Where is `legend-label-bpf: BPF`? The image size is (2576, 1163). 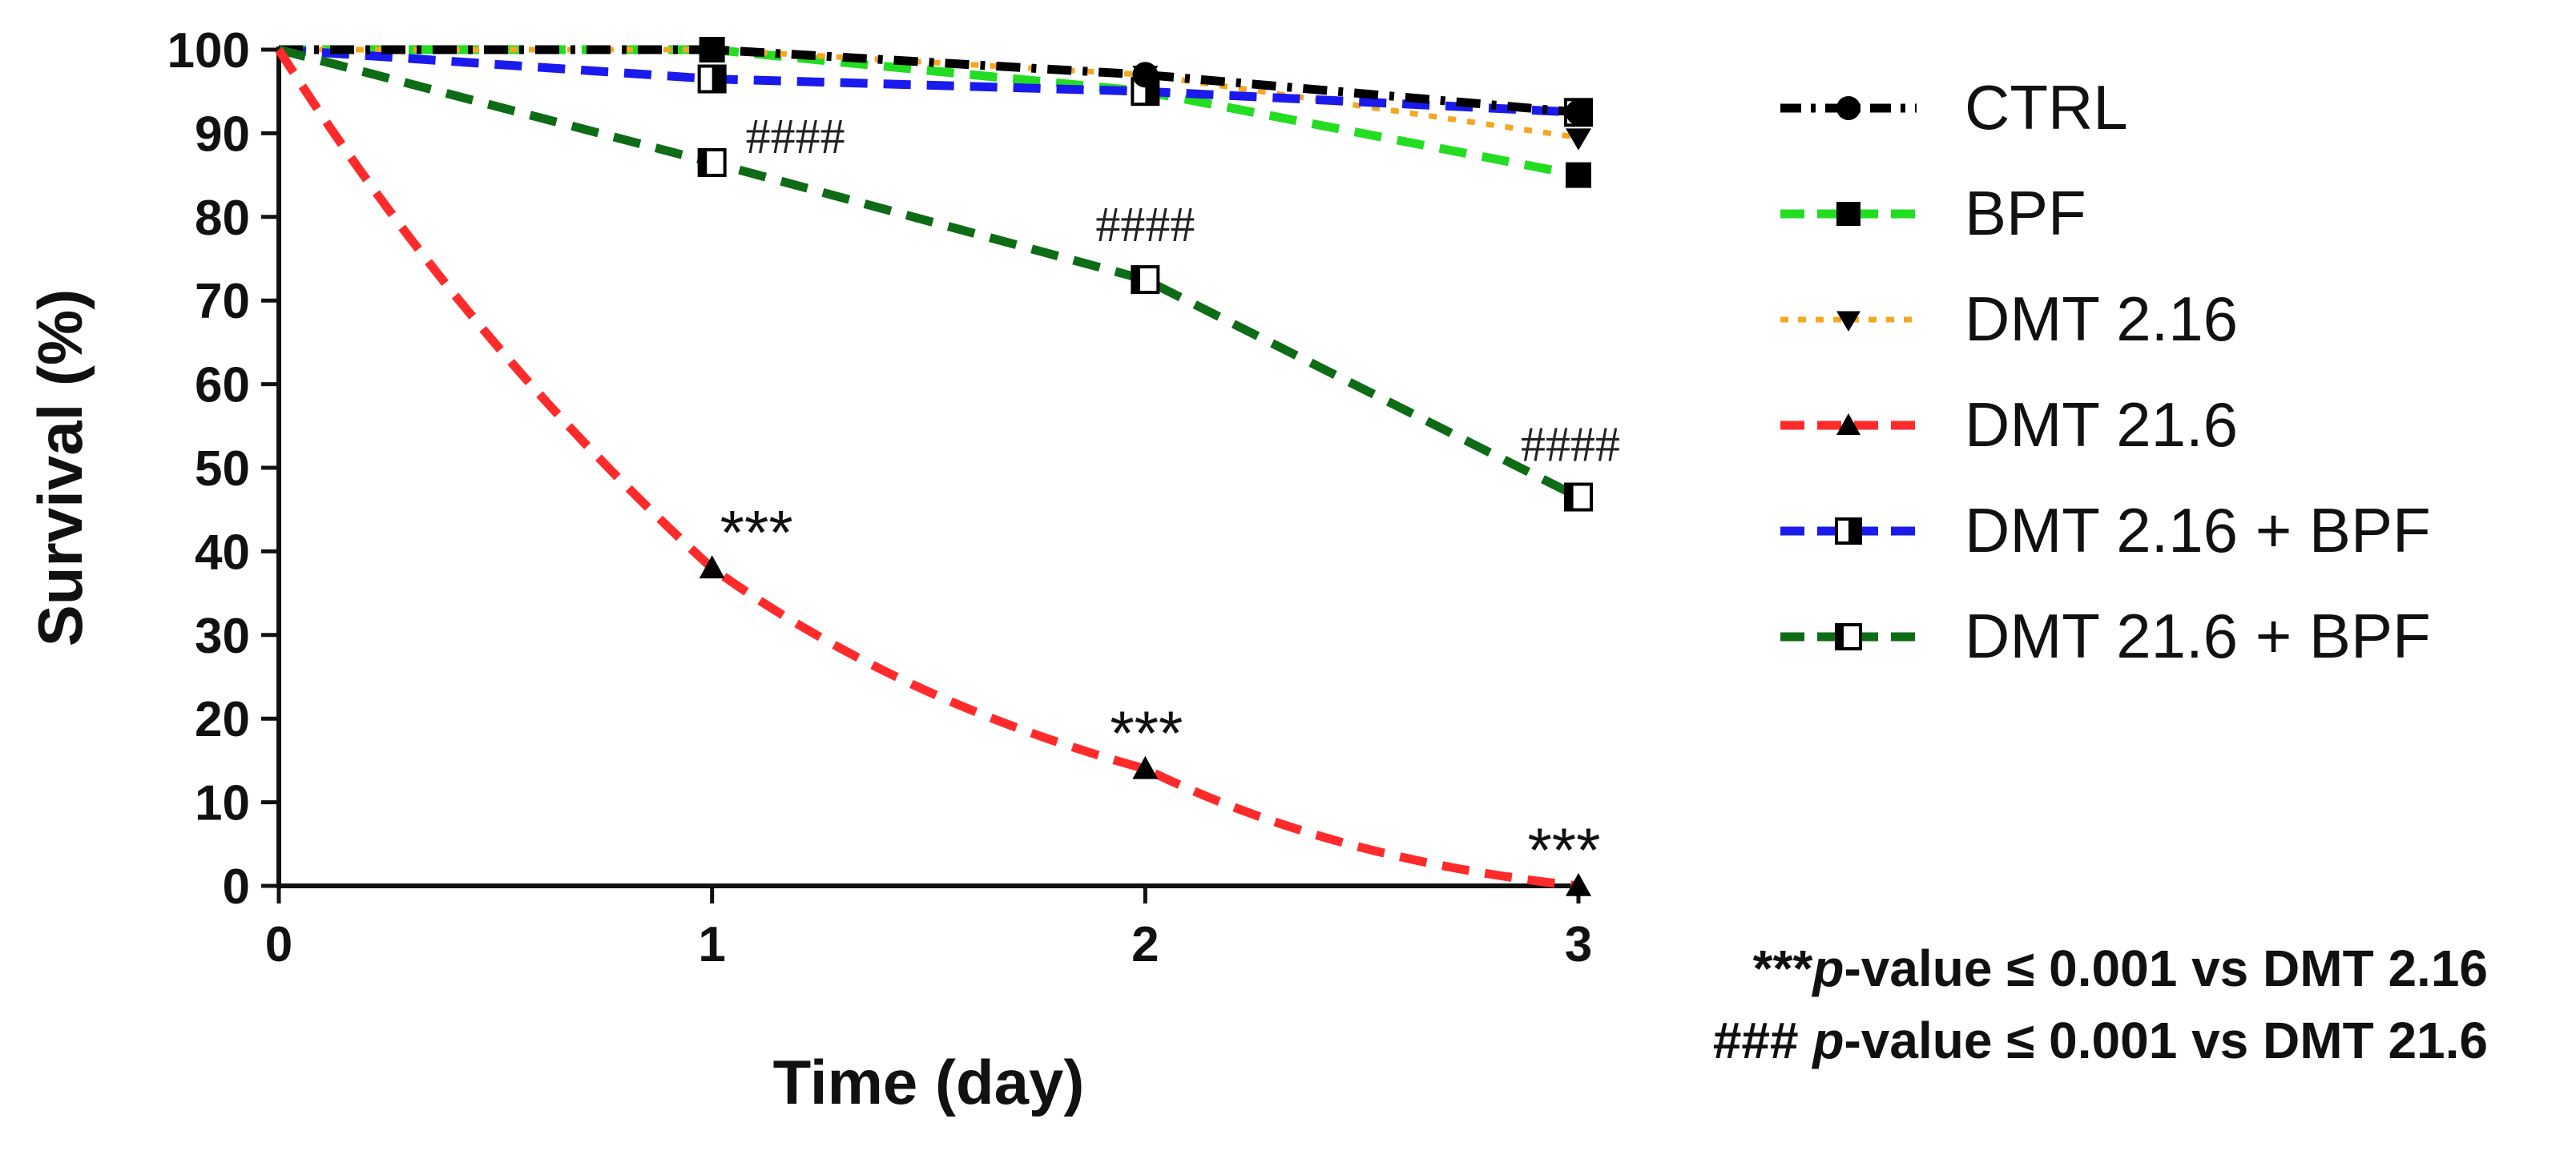 legend-label-bpf: BPF is located at coordinates (2025, 213).